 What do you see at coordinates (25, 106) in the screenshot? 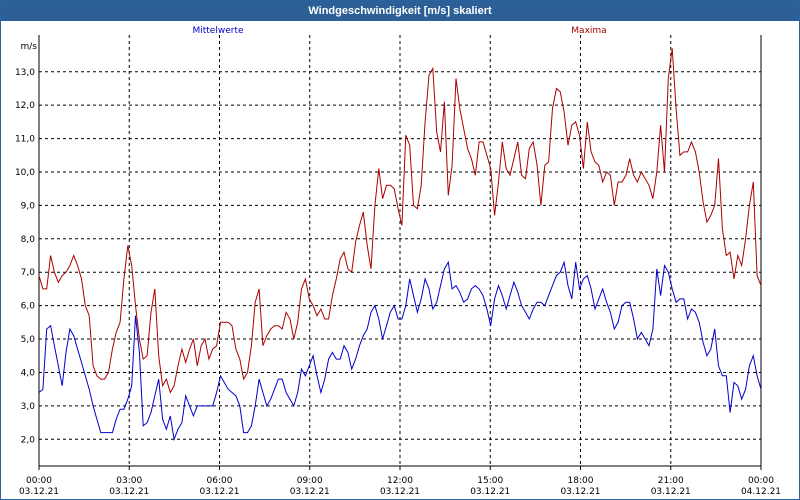
I see `y-tick-label: 12,0` at bounding box center [25, 106].